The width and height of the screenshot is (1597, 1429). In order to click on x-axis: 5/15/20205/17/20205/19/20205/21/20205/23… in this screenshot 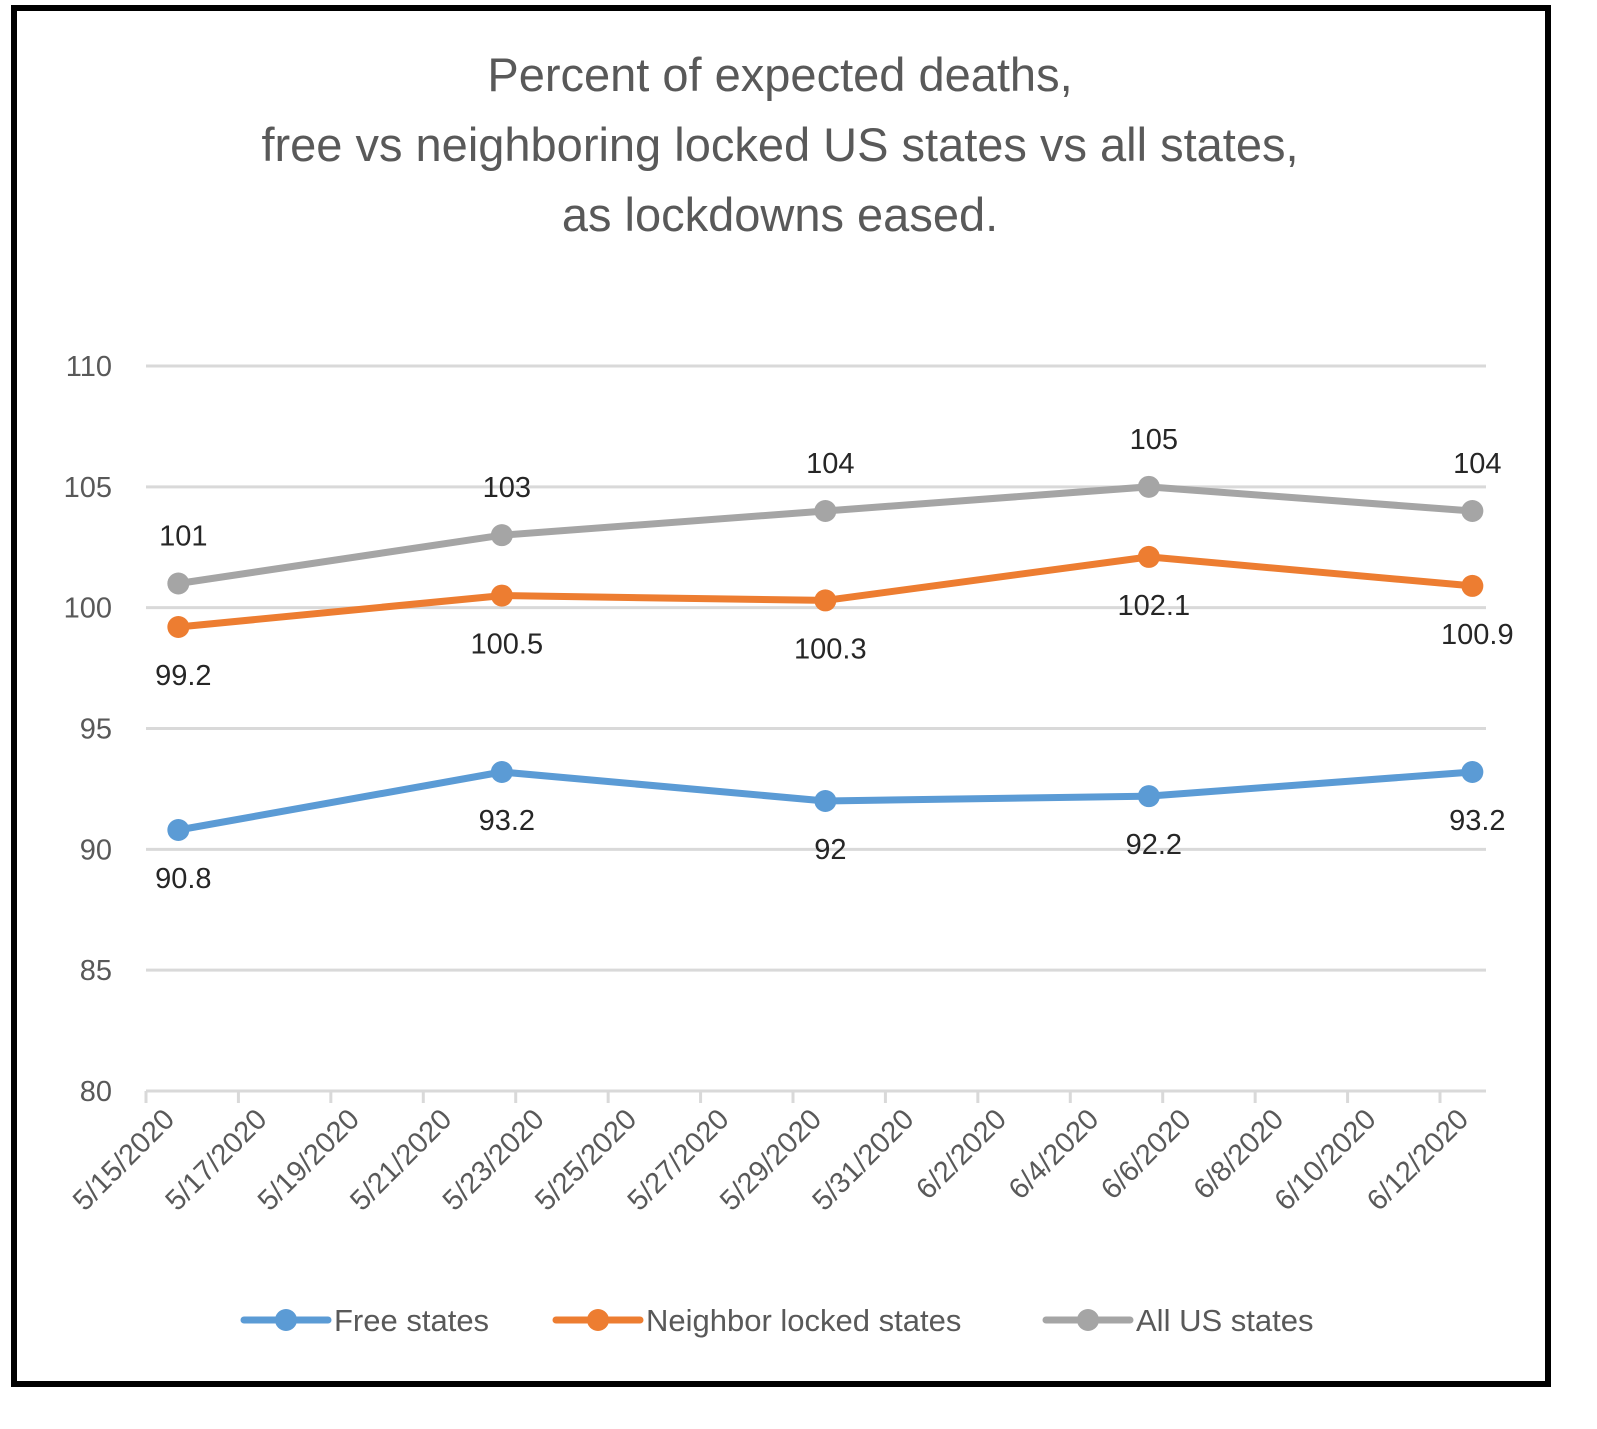, I will do `click(776, 1153)`.